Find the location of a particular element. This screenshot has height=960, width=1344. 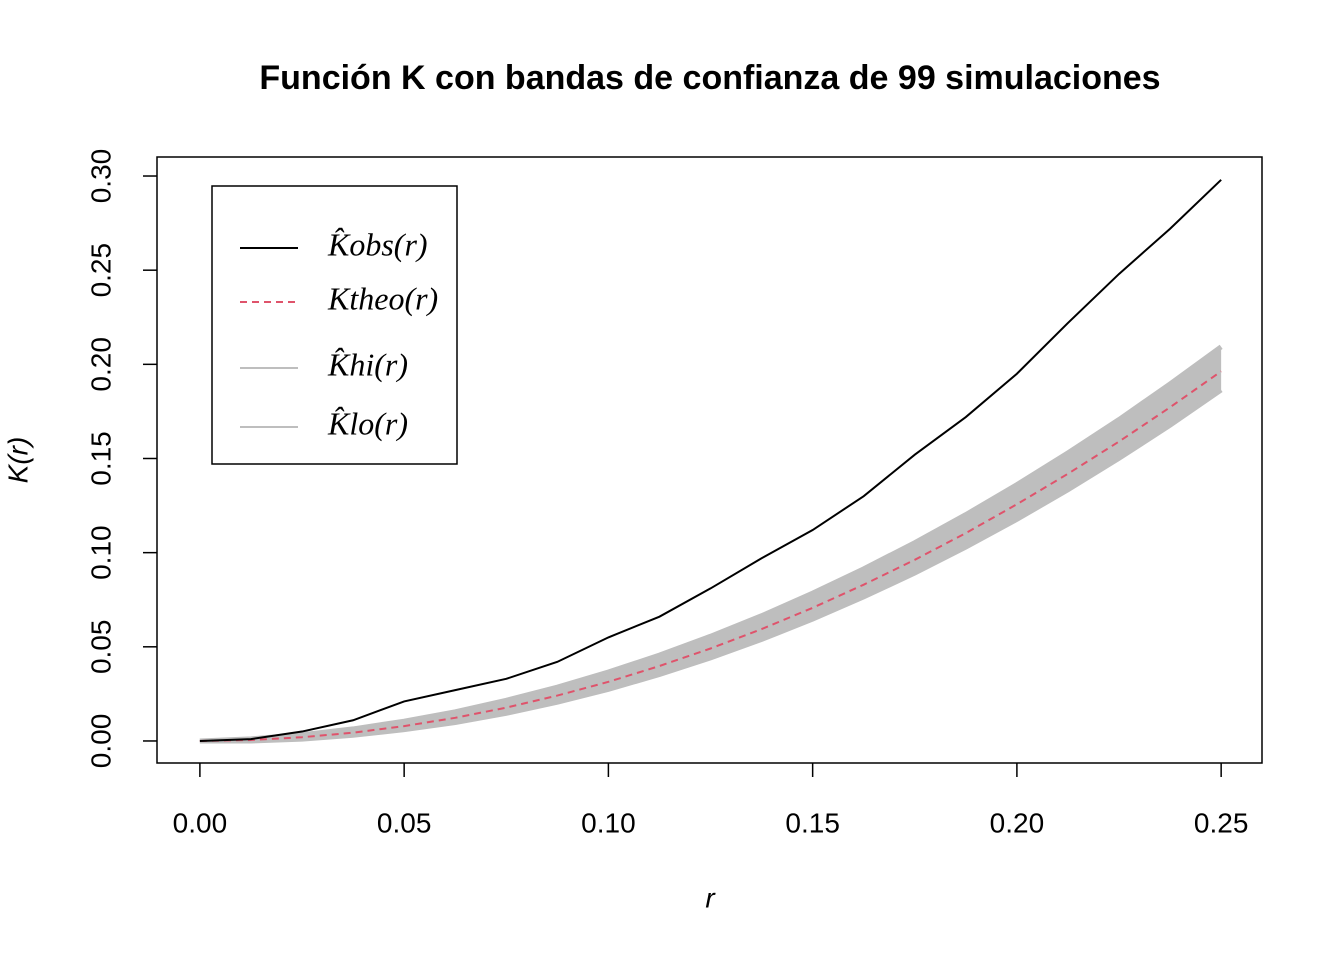

legend-label: K̂obs(r) is located at coordinates (377, 244).